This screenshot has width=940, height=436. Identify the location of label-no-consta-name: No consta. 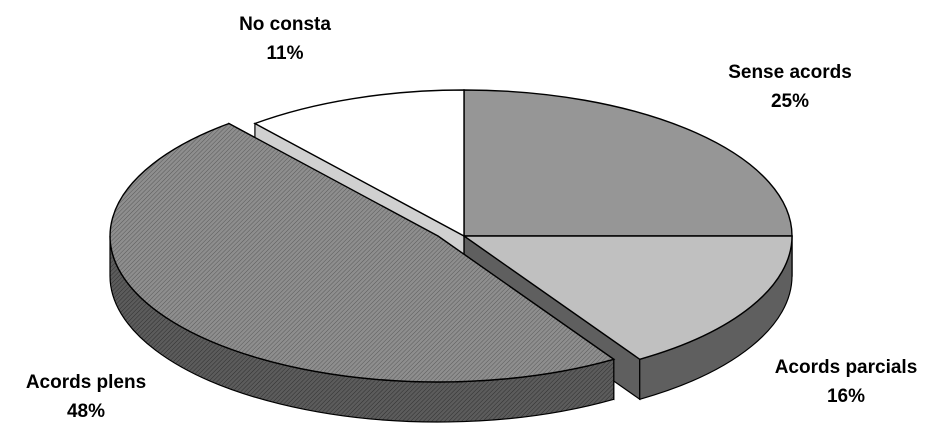
(285, 24).